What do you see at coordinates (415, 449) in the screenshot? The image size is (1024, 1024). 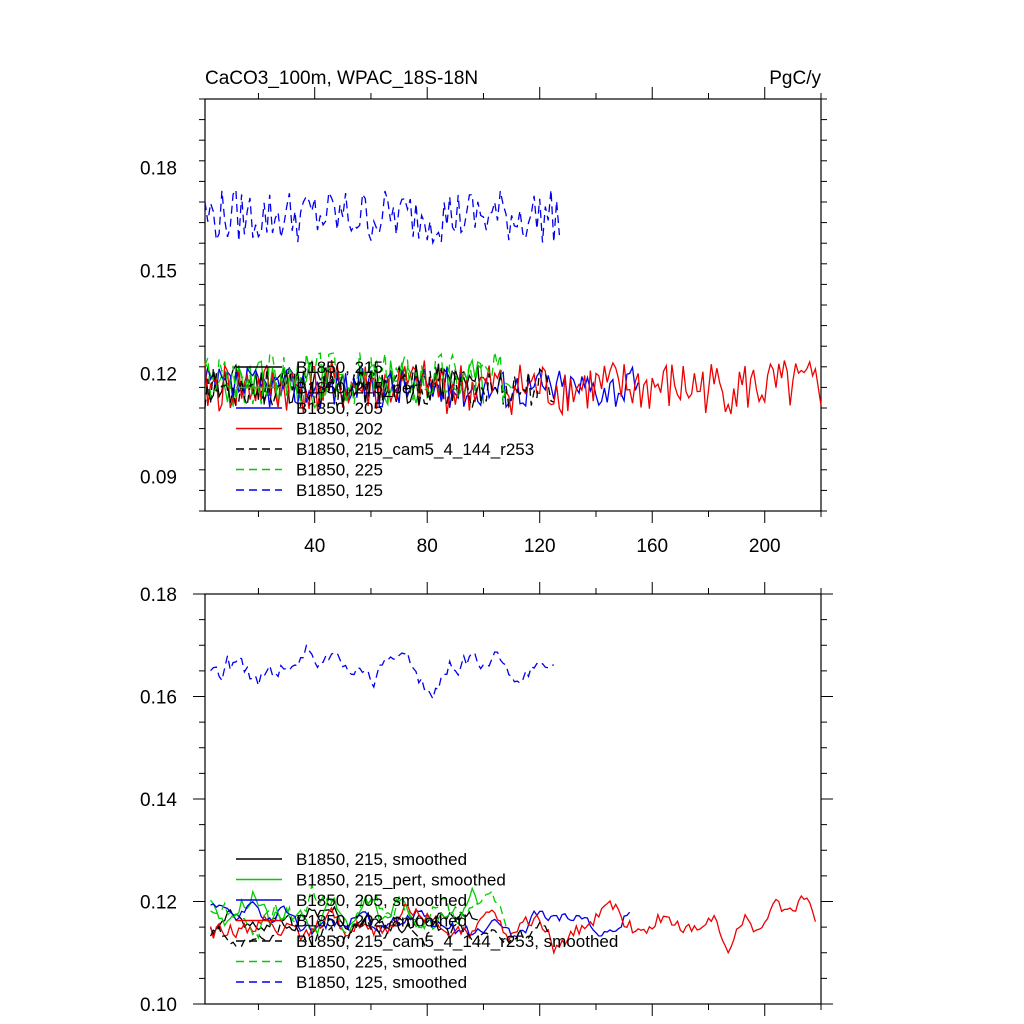 I see `legend-label: B1850, 215_cam5_4_144_r253` at bounding box center [415, 449].